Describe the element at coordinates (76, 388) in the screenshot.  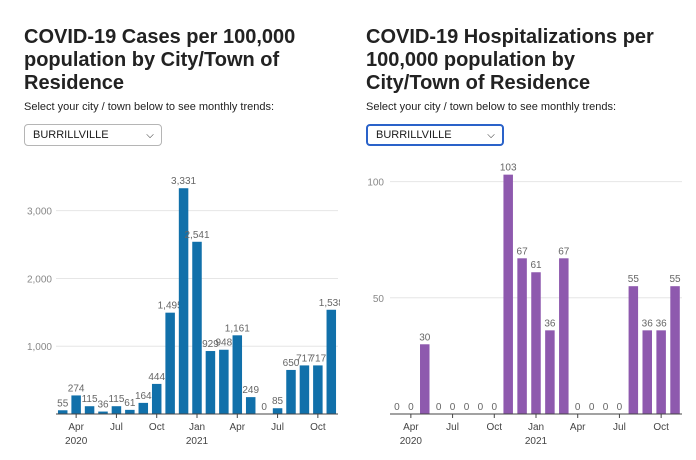
I see `data-label: 274` at that location.